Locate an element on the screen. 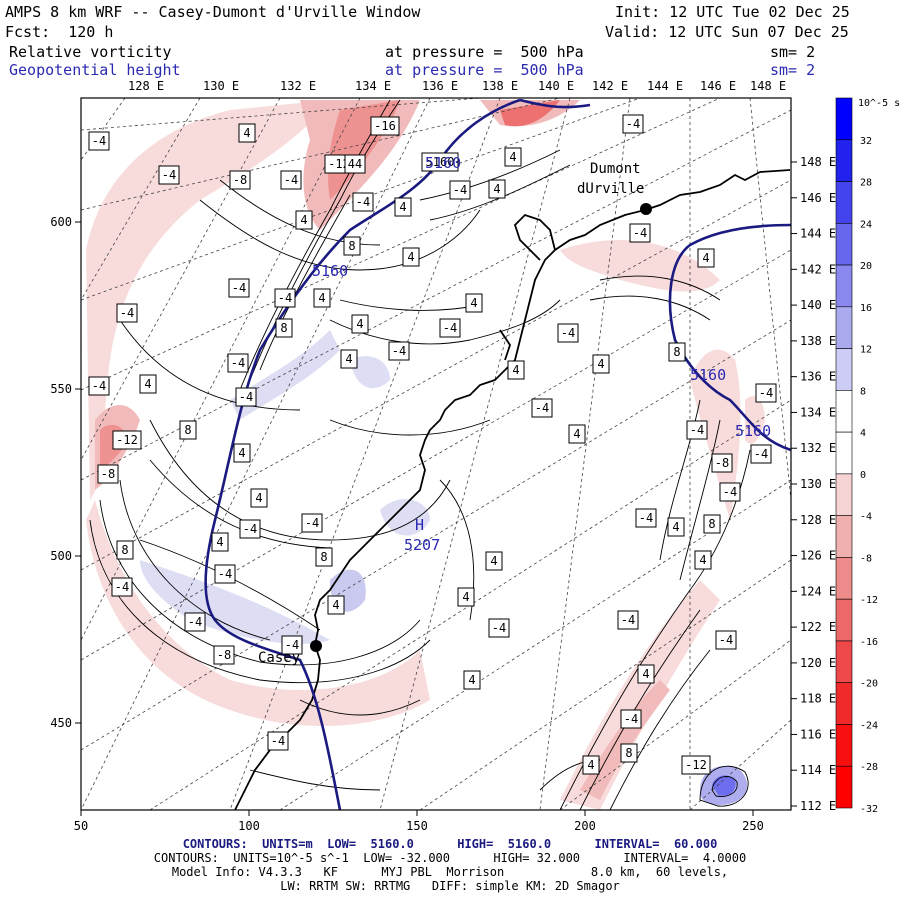  colorbar-label: -20 is located at coordinates (869, 684).